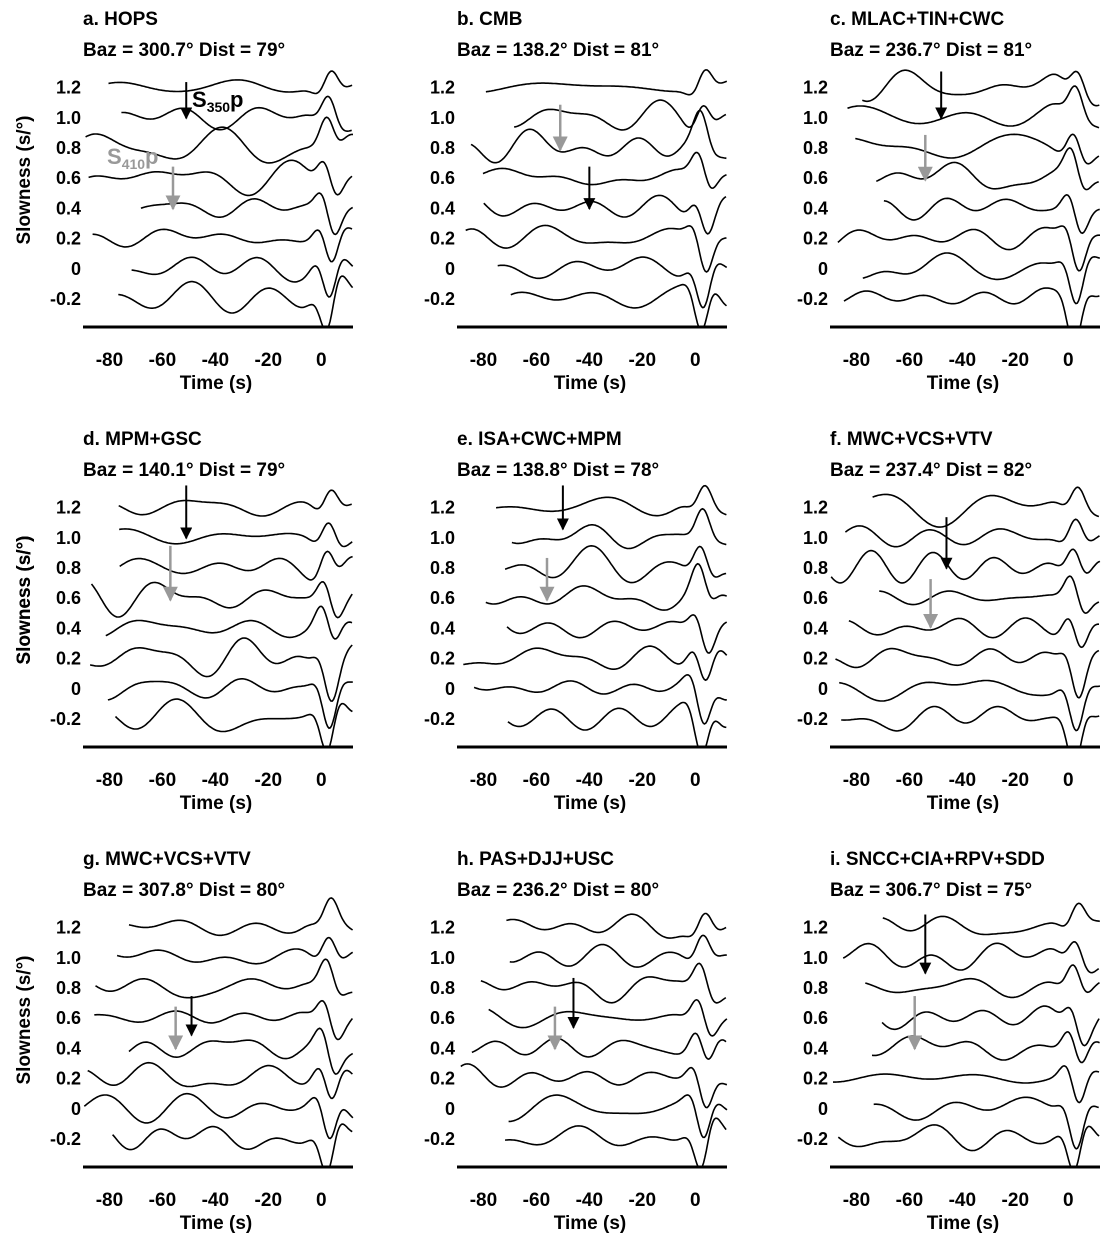  Describe the element at coordinates (133, 158) in the screenshot. I see `s410p-label: S410p` at that location.